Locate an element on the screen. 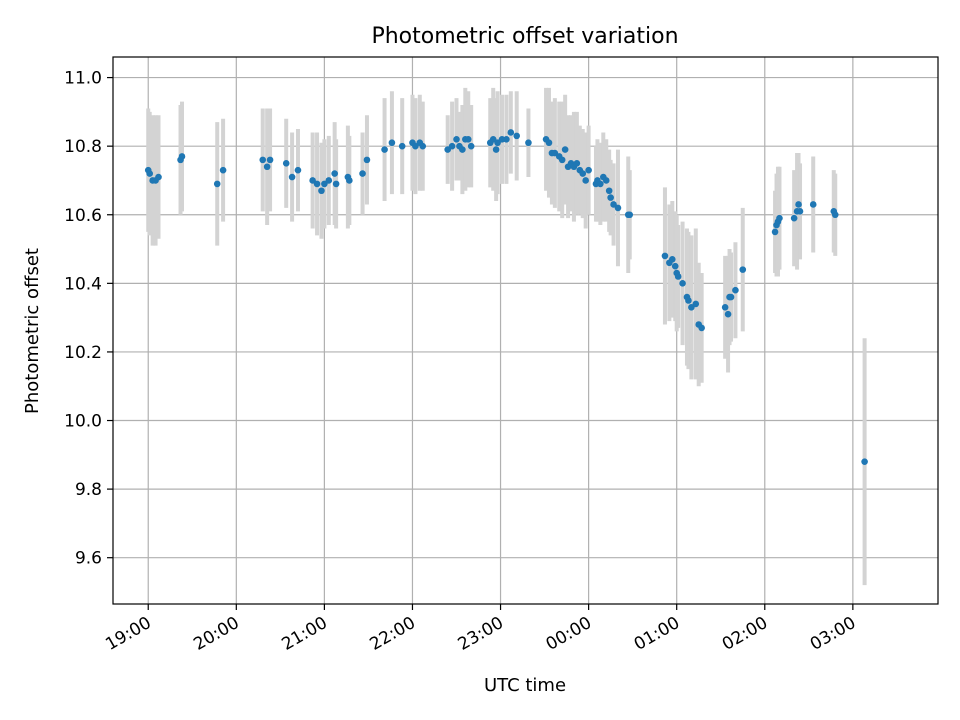 The image size is (960, 720). y-axis-ticks: 9.6 9.8 10.0 10.2 10.4 10.6 10.8 11.0 is located at coordinates (88, 319).